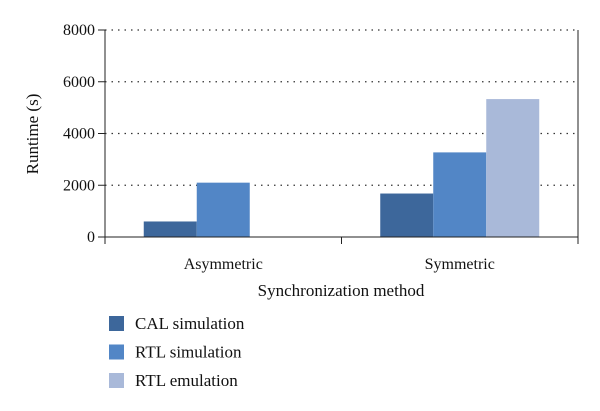  I want to click on x-tick-label-symmetric: Symmetric, so click(460, 264).